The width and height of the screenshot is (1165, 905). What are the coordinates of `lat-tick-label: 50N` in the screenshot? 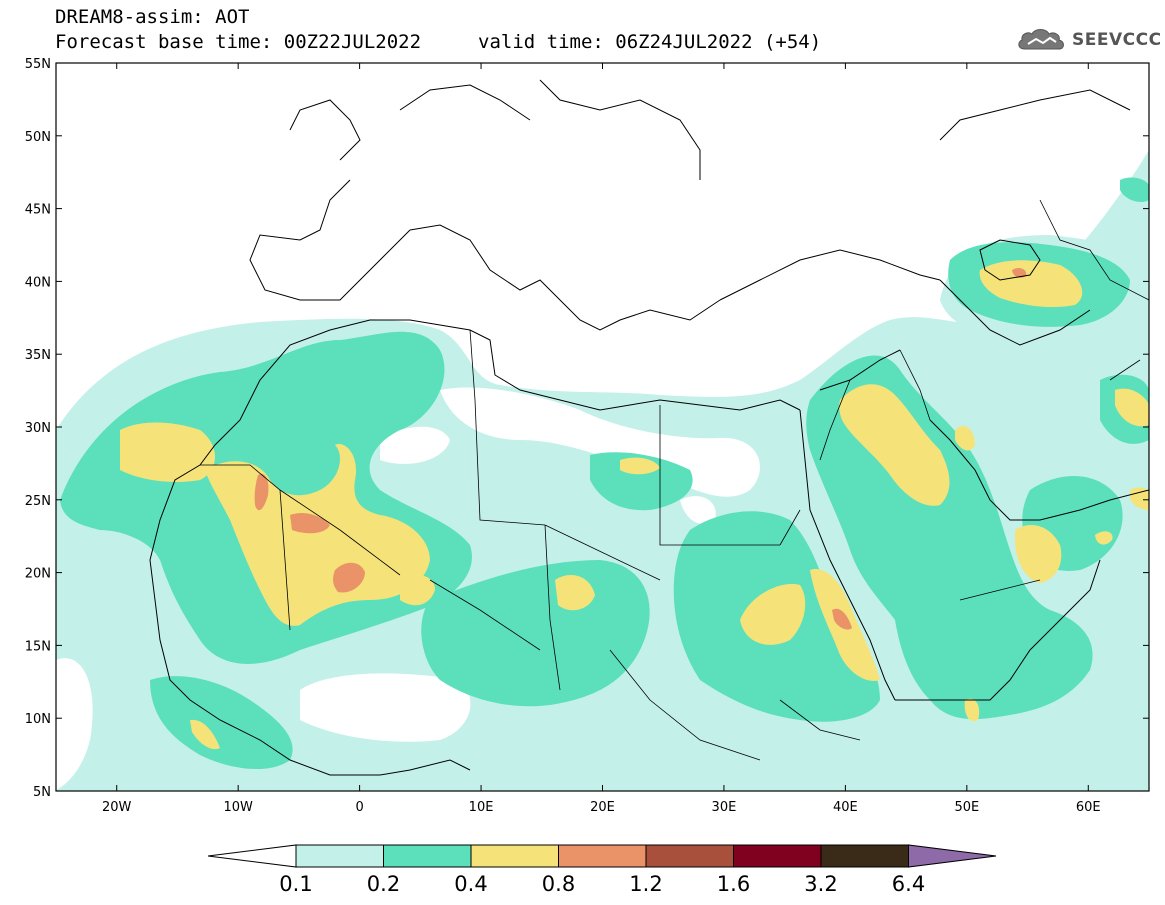 It's located at (38, 137).